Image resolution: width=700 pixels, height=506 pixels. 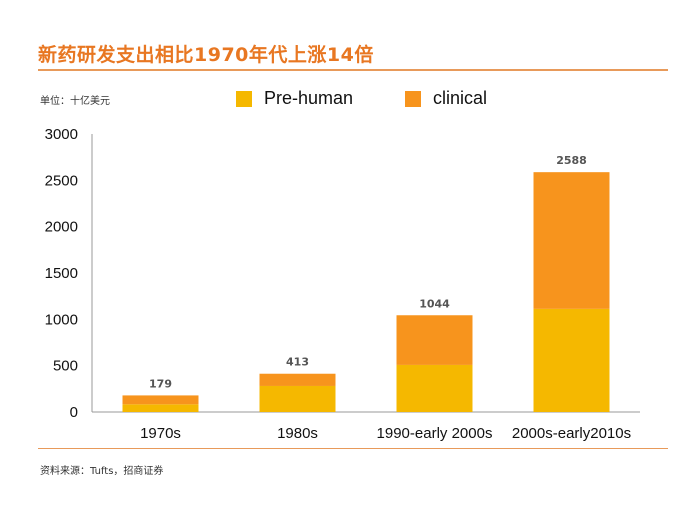 What do you see at coordinates (61, 319) in the screenshot?
I see `y-tick-label: 1000` at bounding box center [61, 319].